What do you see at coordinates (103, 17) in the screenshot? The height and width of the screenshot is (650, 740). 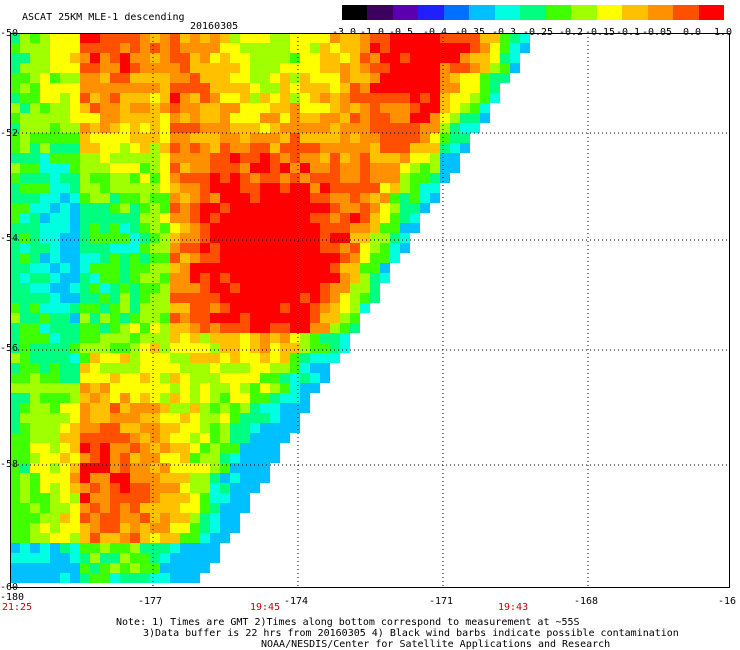 I see `map-title: ASCAT 25KM MLE-1 descending` at bounding box center [103, 17].